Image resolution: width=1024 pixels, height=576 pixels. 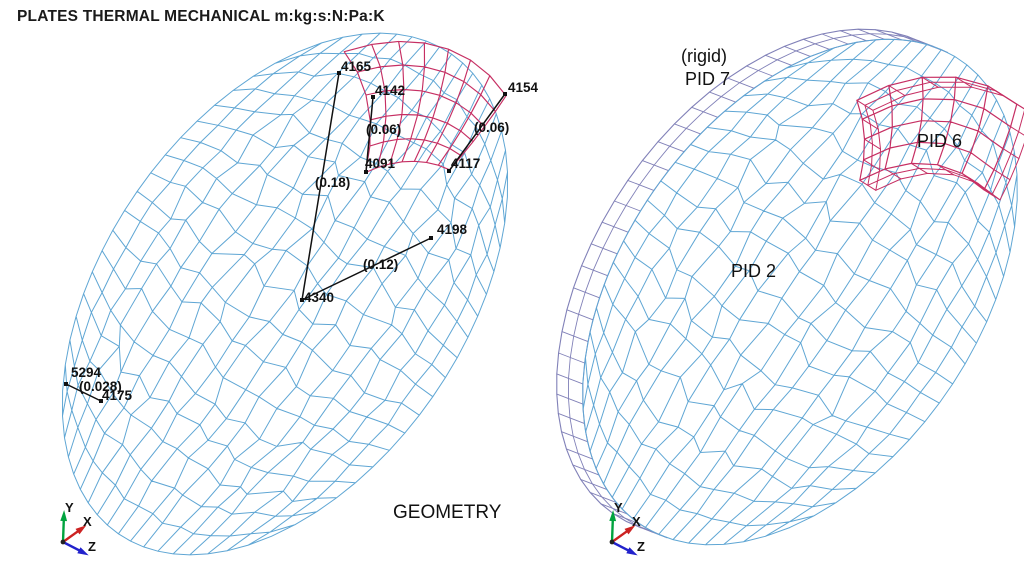 I want to click on node-label-4198: 4198, so click(x=452, y=229).